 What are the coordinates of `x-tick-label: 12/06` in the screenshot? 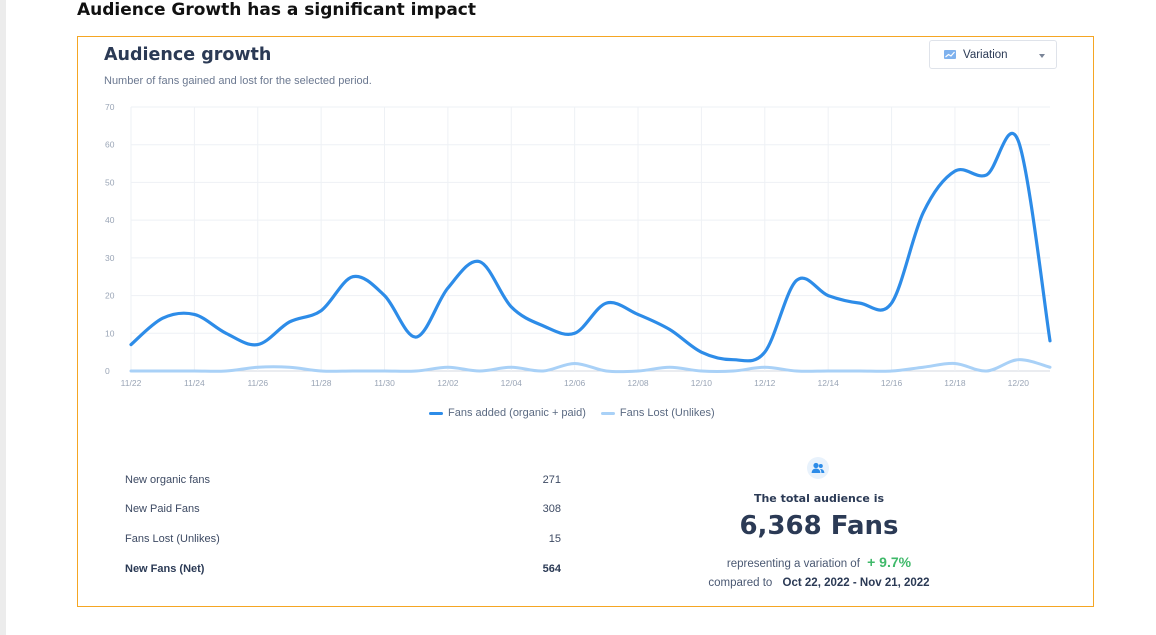 It's located at (575, 383).